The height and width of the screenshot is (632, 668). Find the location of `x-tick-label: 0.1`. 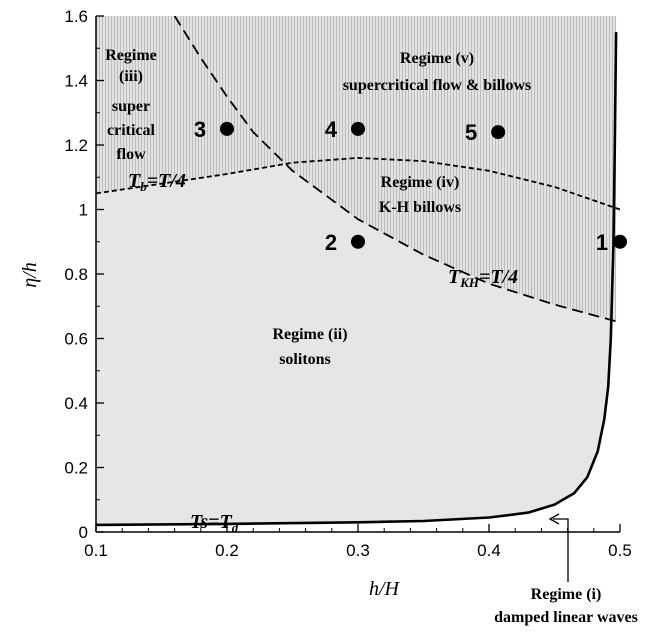

x-tick-label: 0.1 is located at coordinates (96, 550).